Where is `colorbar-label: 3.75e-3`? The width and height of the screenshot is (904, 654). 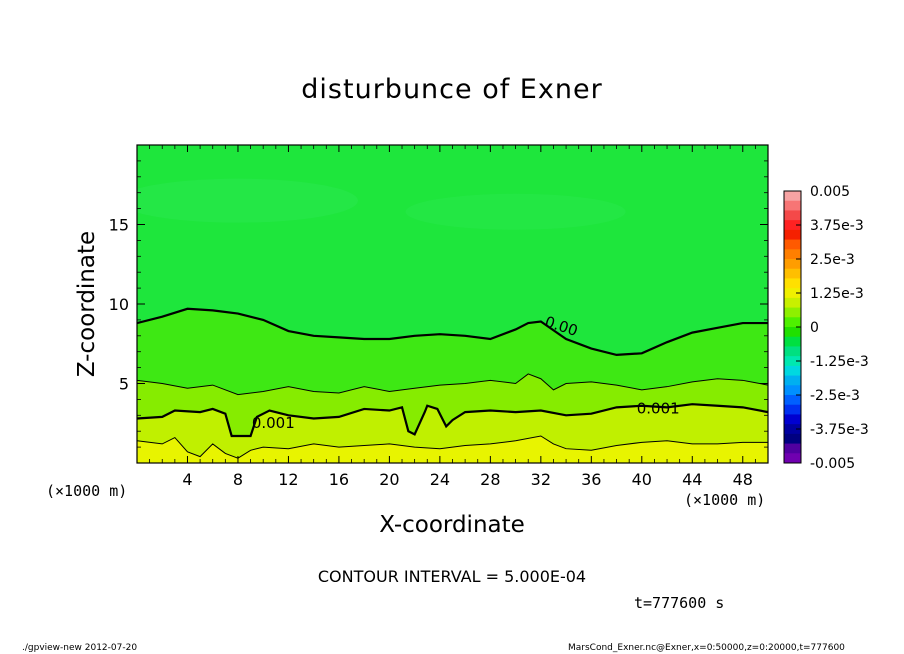 colorbar-label: 3.75e-3 is located at coordinates (837, 226).